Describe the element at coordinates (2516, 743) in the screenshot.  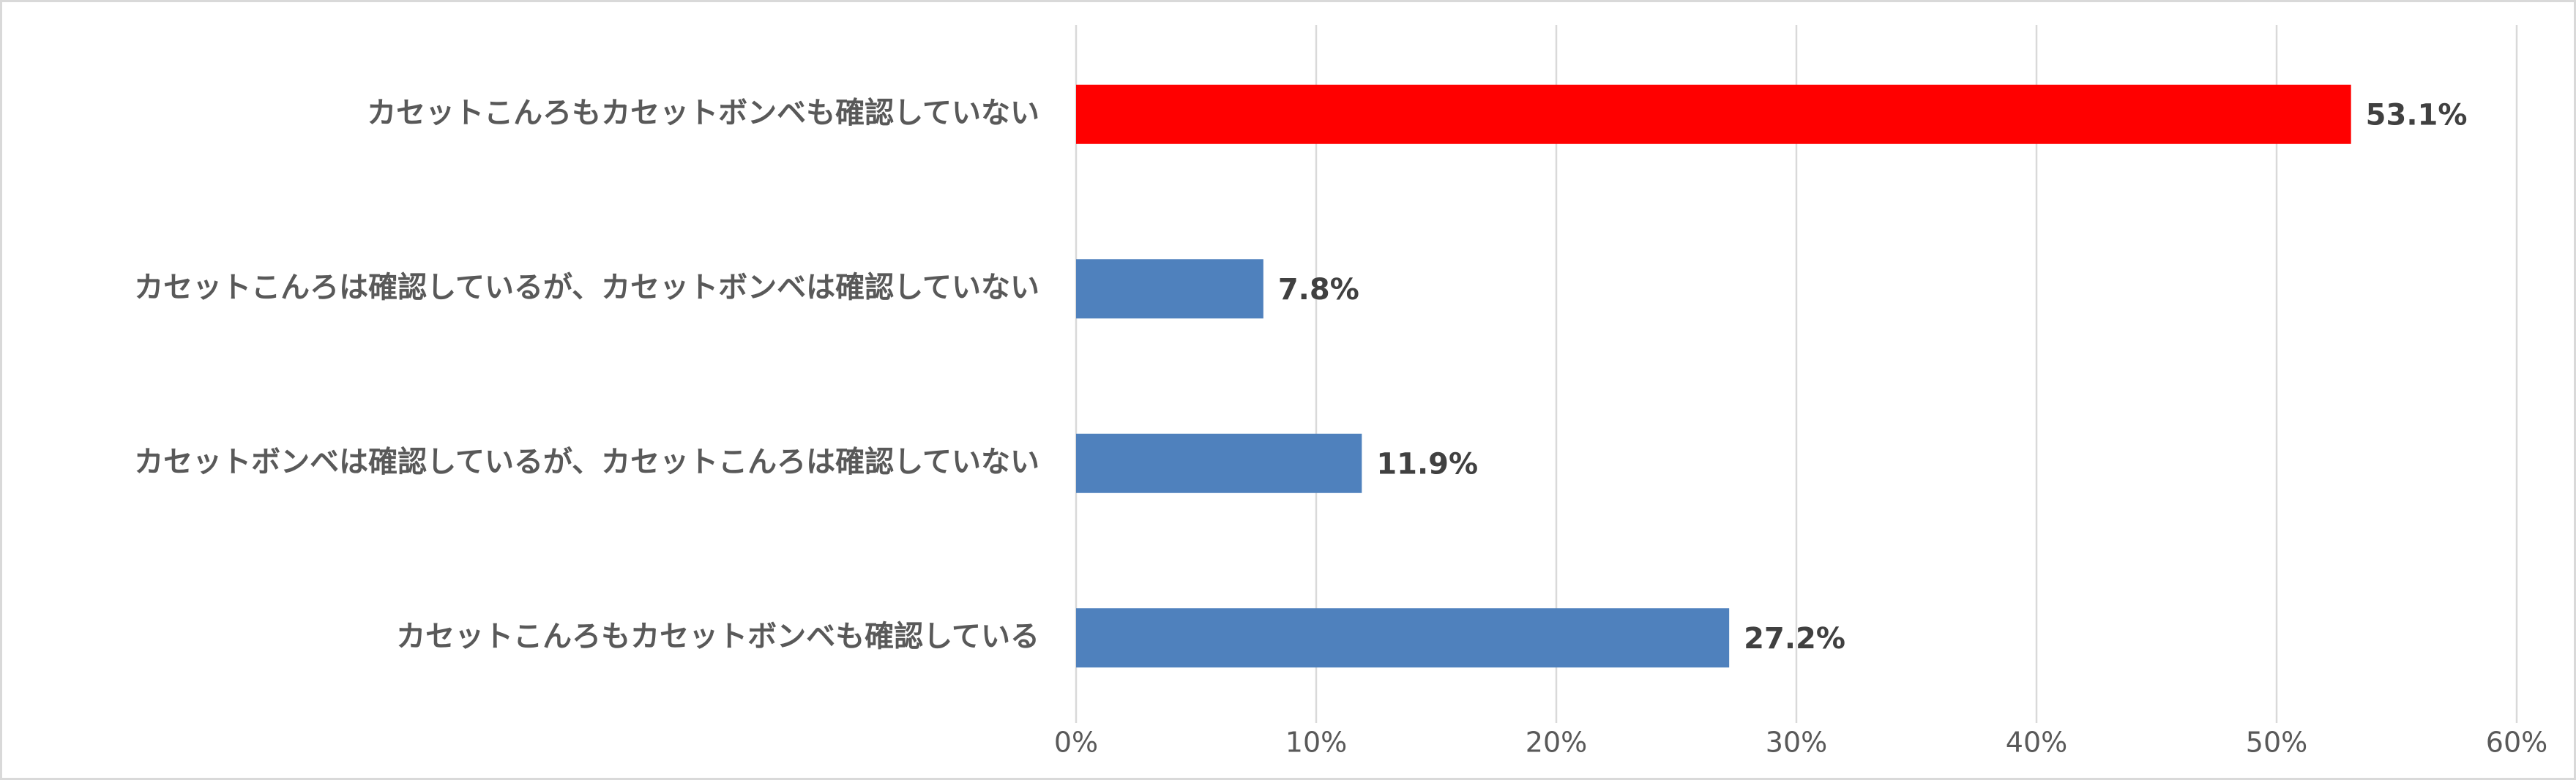
I see `x-tick-label: 60%` at that location.